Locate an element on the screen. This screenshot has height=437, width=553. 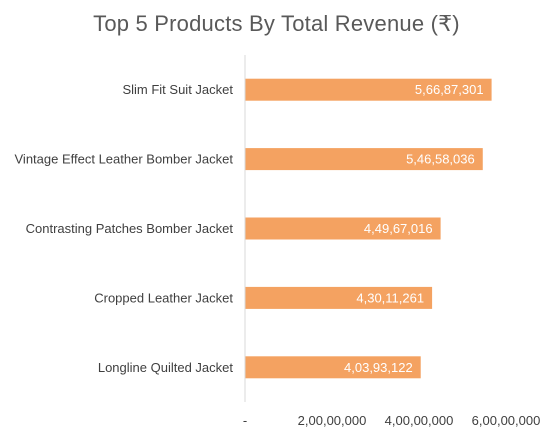
category-label: Contrasting Patches Bomber Jacket is located at coordinates (130, 228).